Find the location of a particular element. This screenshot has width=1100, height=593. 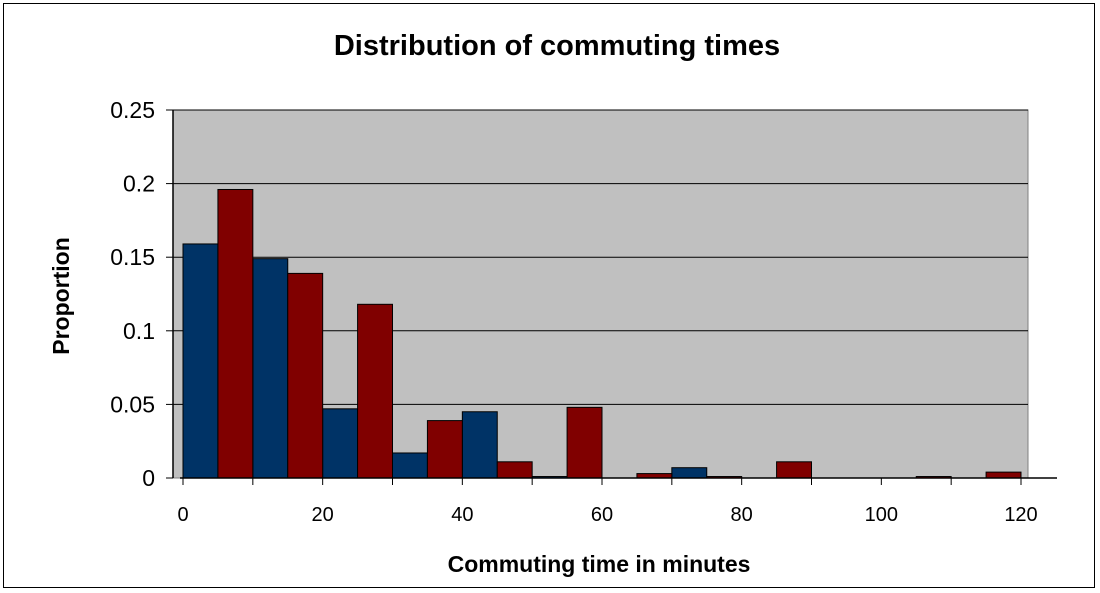

x-axis-label: Commuting time in minutes is located at coordinates (599, 564).